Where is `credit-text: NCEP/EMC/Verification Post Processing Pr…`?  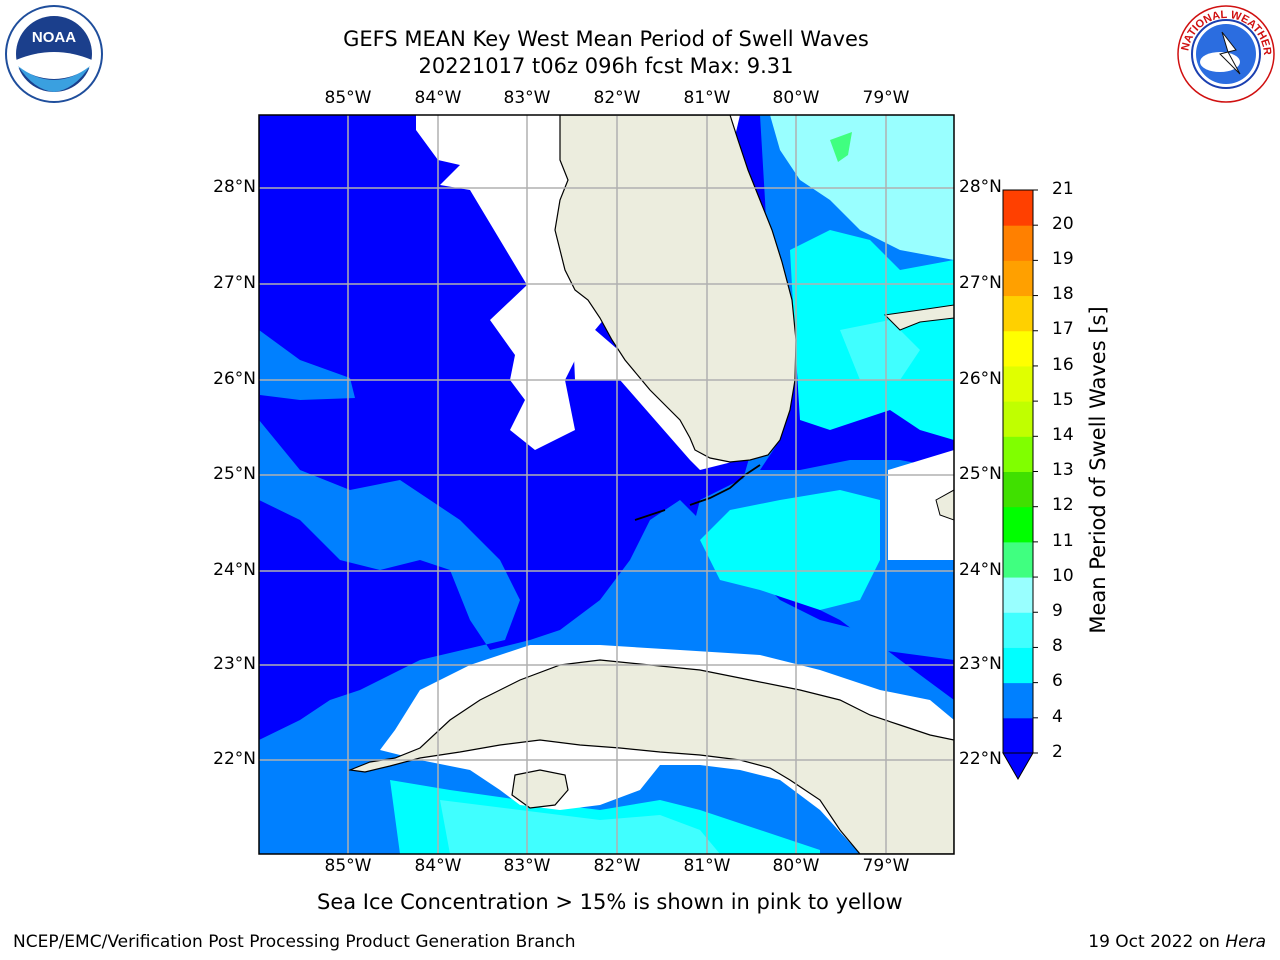
credit-text: NCEP/EMC/Verification Post Processing Pr… is located at coordinates (294, 942).